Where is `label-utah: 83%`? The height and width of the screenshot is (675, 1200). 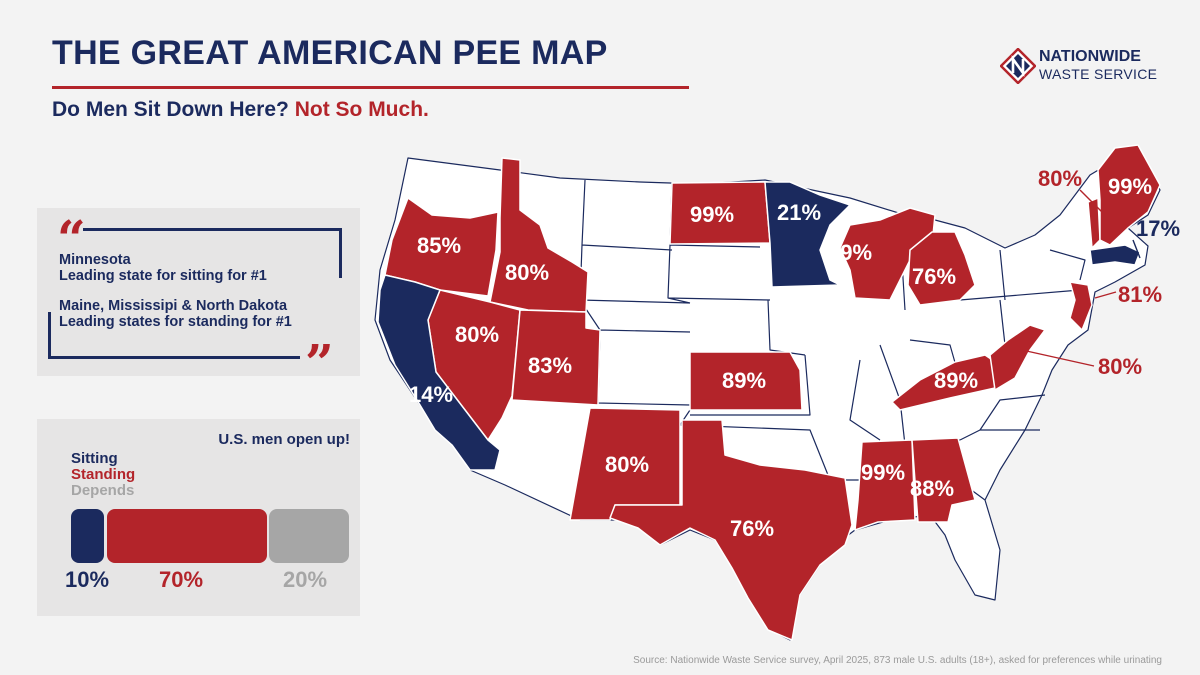
label-utah: 83% is located at coordinates (550, 365).